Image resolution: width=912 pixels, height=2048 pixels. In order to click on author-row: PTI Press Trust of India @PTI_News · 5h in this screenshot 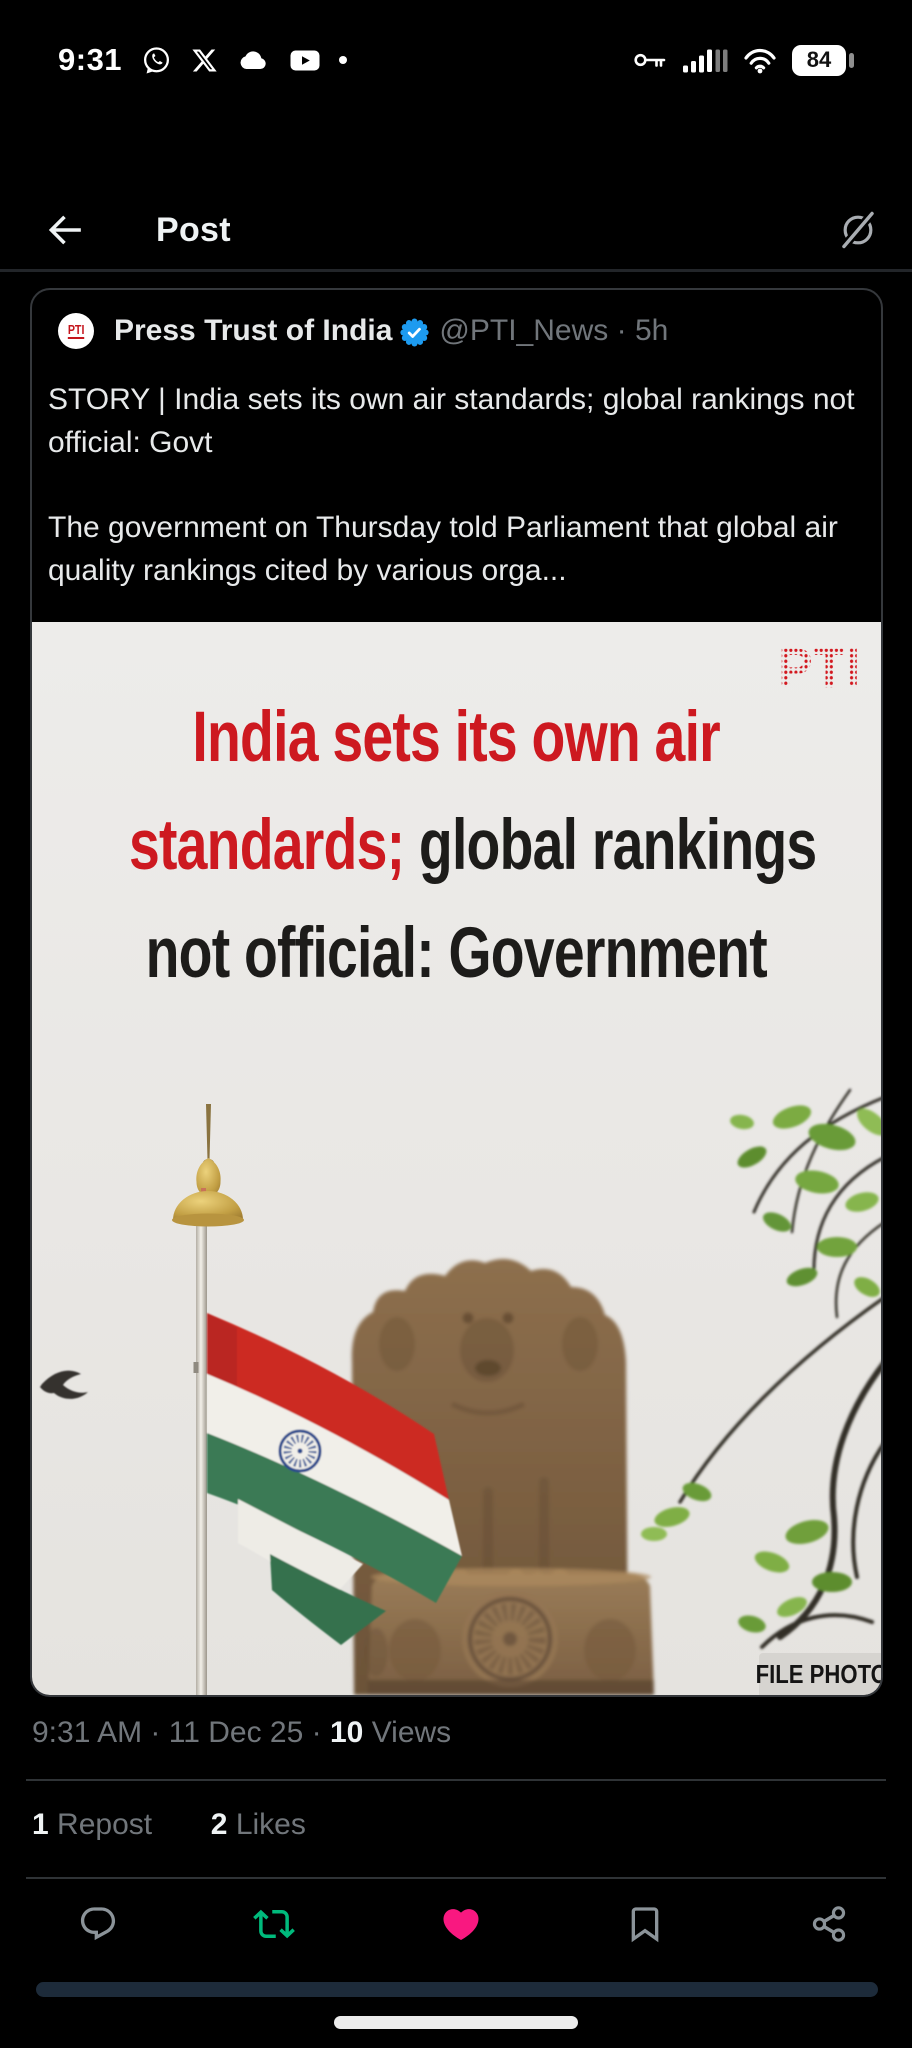, I will do `click(461, 331)`.